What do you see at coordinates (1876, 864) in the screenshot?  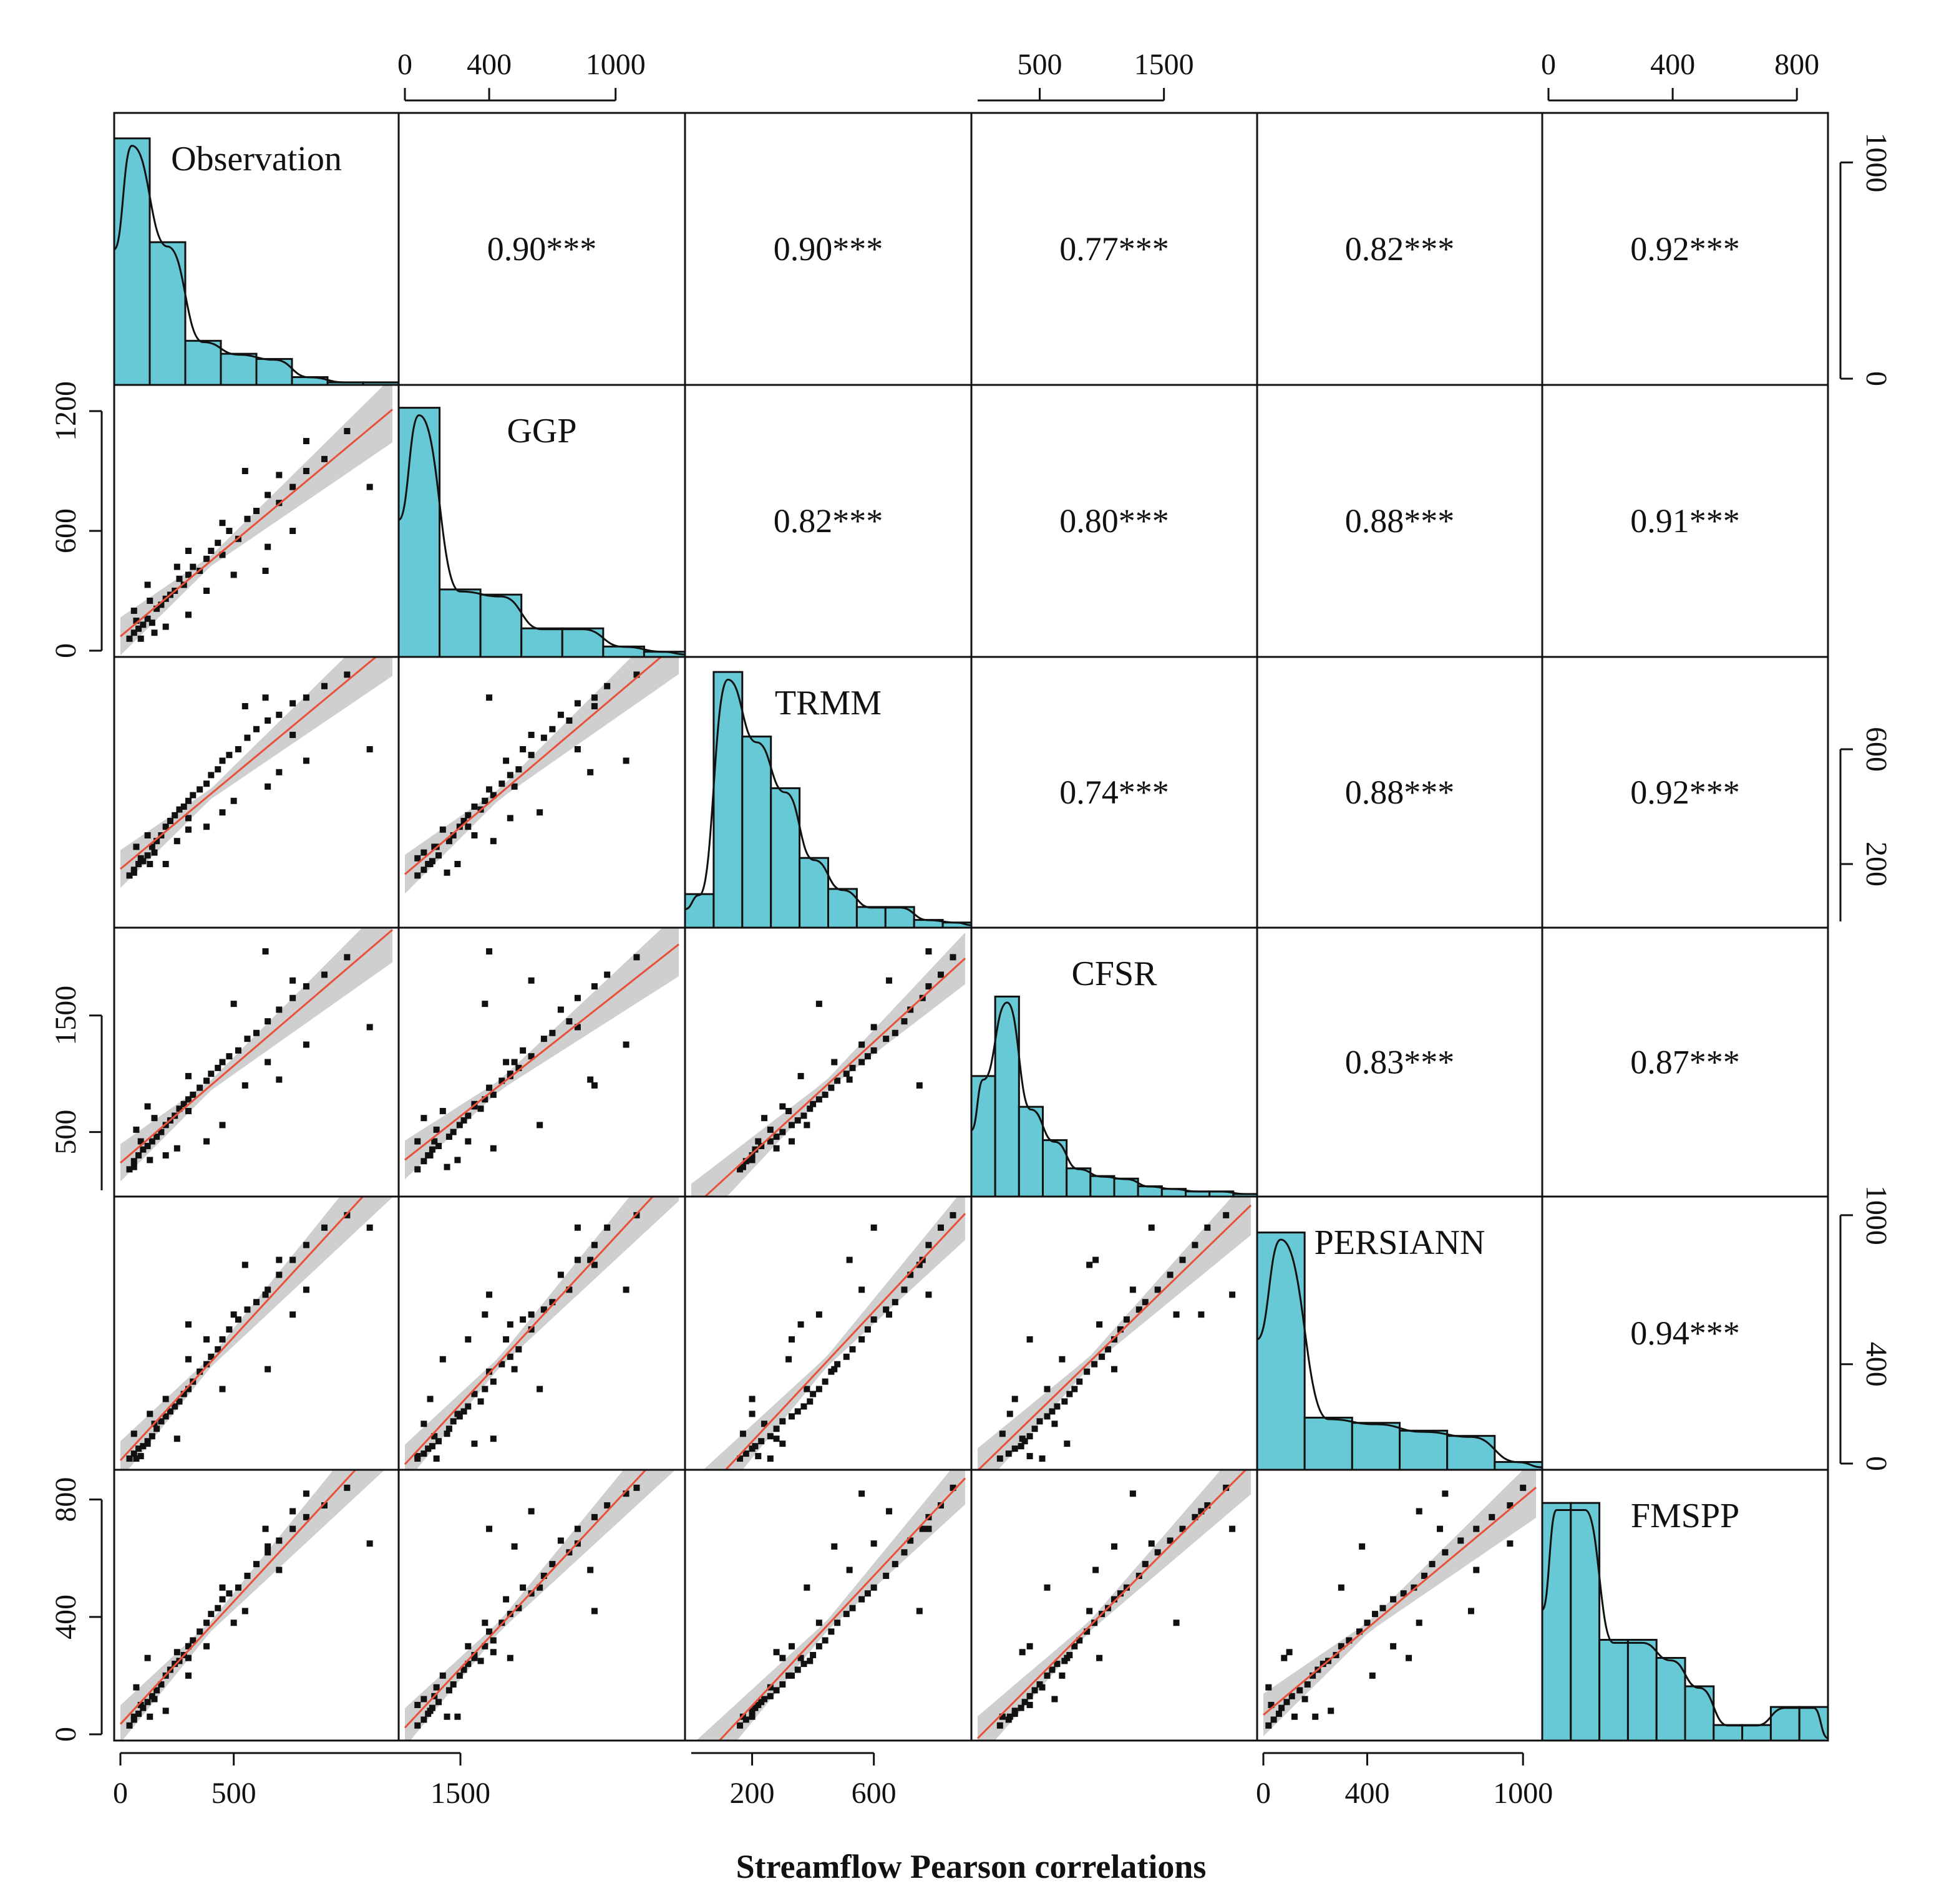 I see `tick-label-right: 200` at bounding box center [1876, 864].